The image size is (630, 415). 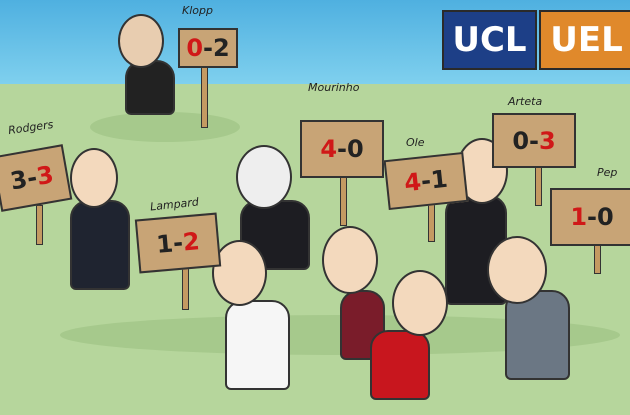 What do you see at coordinates (525, 101) in the screenshot?
I see `manager-name-arteta: Arteta` at bounding box center [525, 101].